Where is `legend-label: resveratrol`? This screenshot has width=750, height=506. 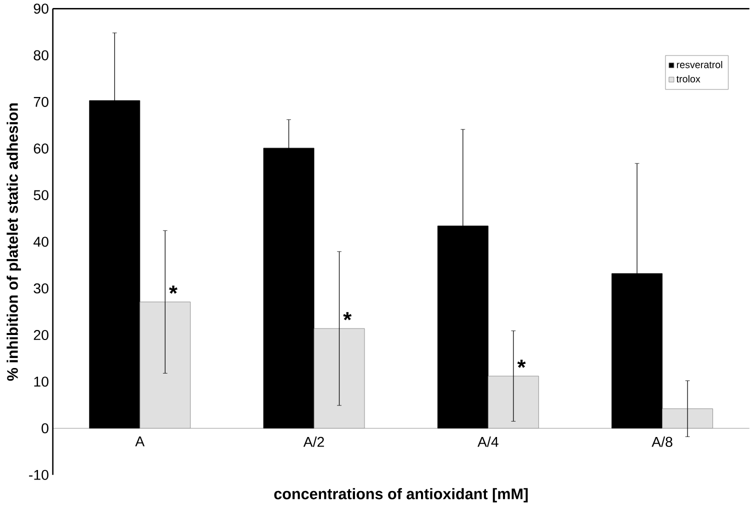
legend-label: resveratrol is located at coordinates (699, 64).